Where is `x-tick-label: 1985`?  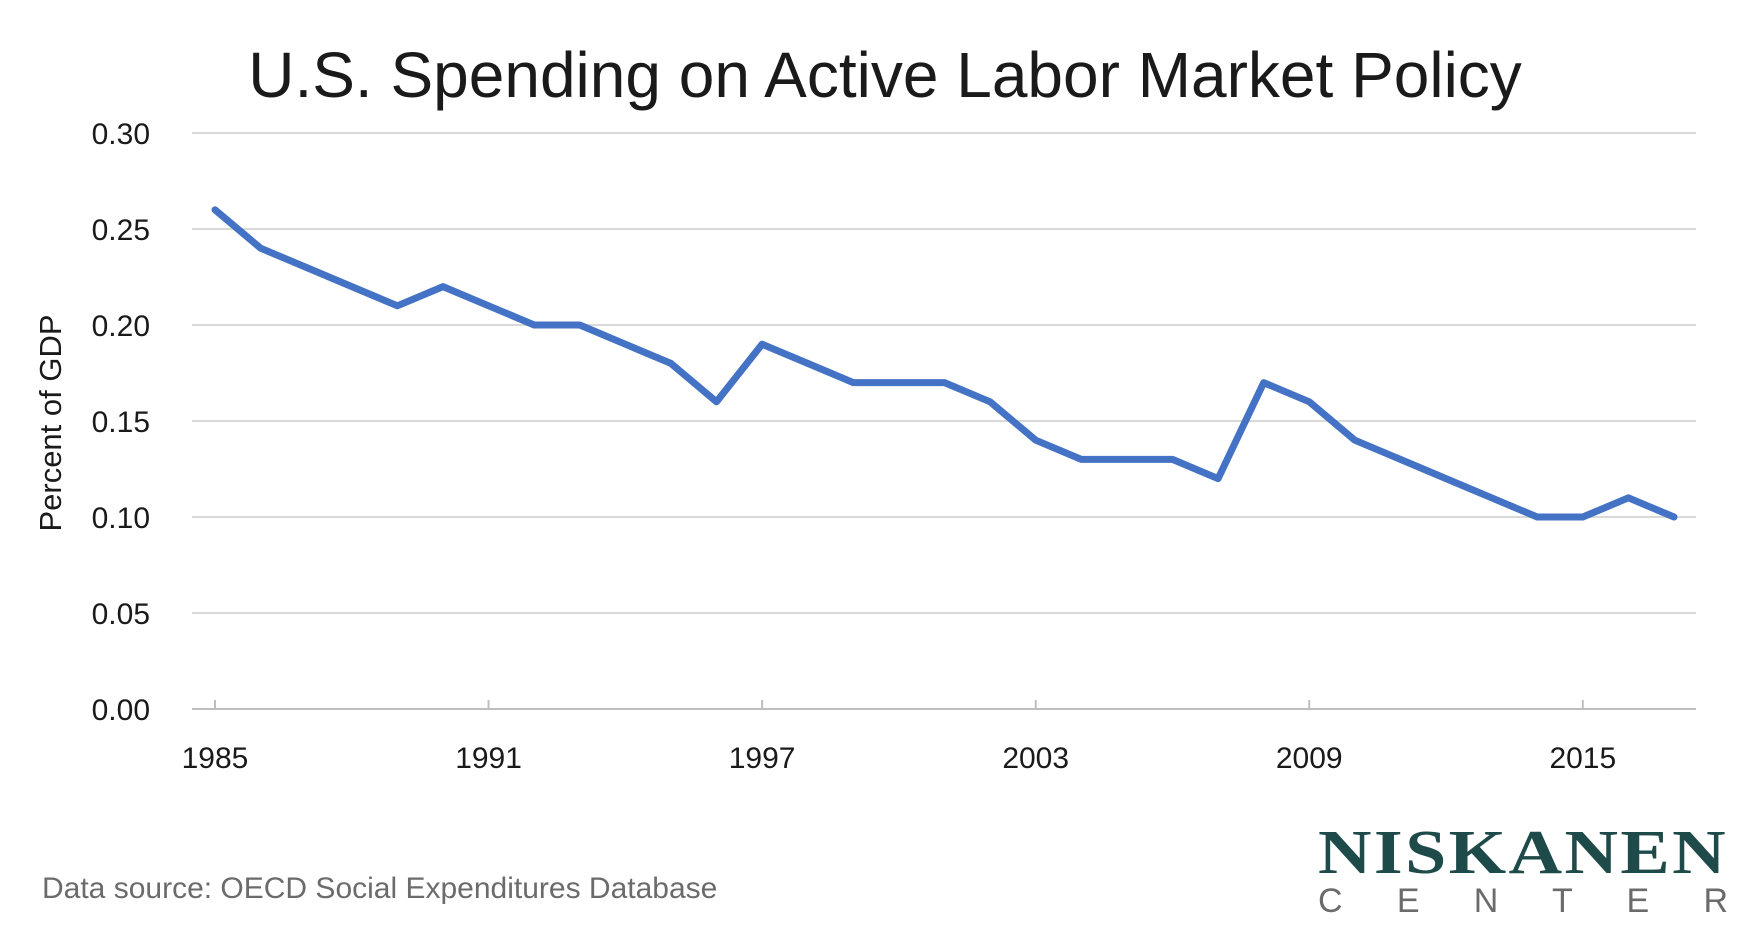
x-tick-label: 1985 is located at coordinates (215, 758).